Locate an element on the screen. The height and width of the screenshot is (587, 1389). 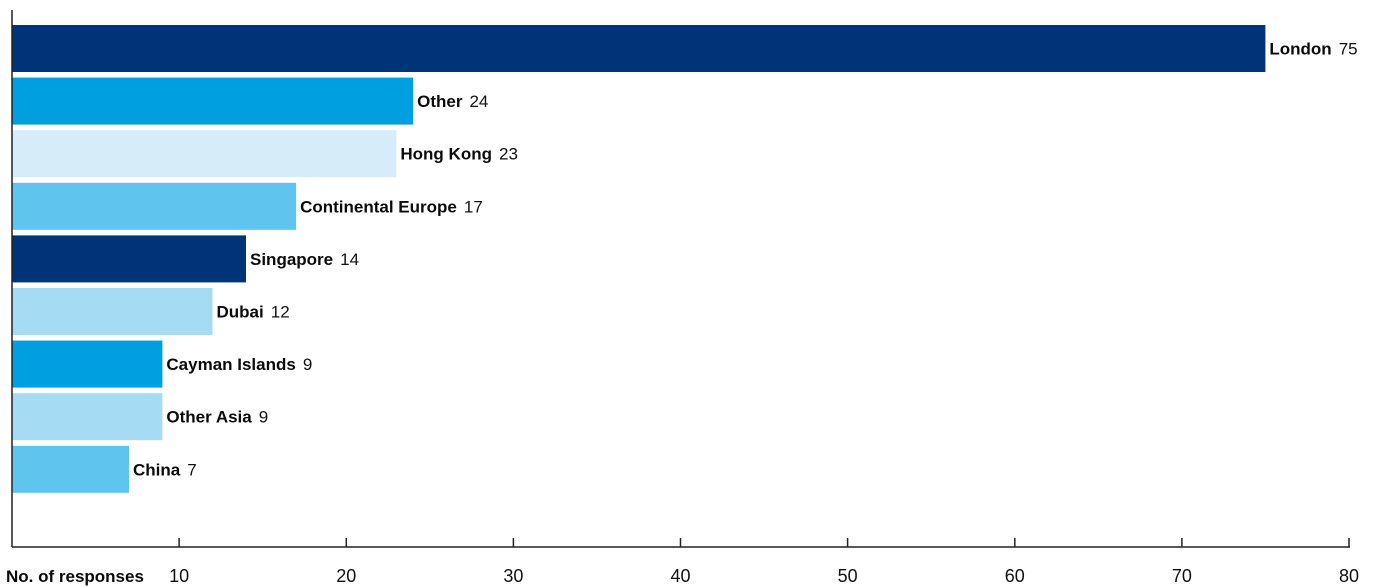
bar-cayman-islands is located at coordinates (87, 364).